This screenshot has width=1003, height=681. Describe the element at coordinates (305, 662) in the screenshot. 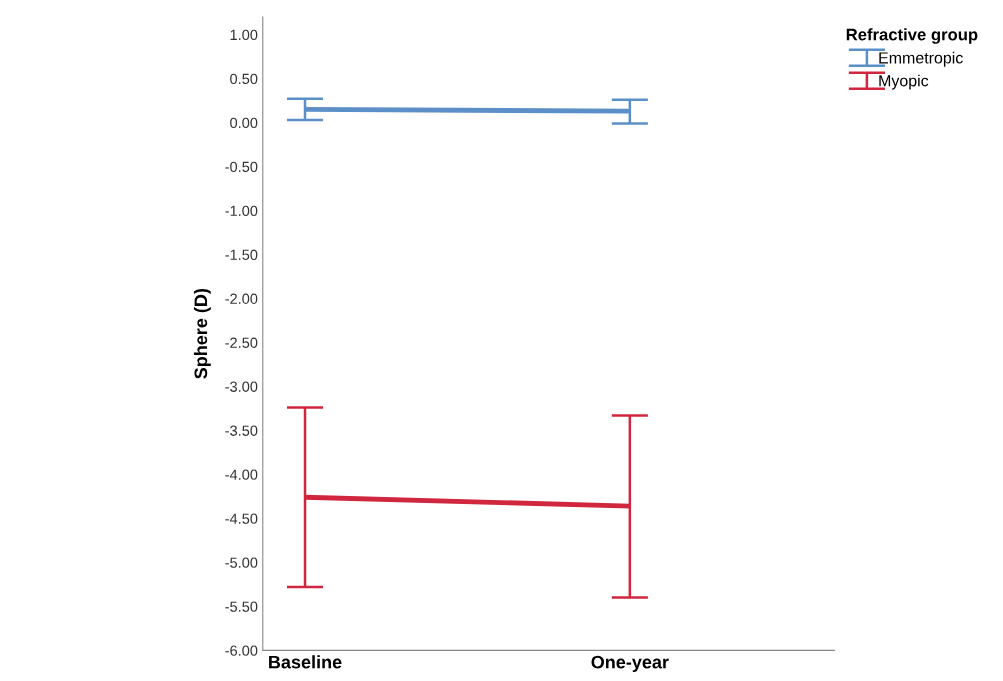

I see `x-tick-label: Baseline` at that location.